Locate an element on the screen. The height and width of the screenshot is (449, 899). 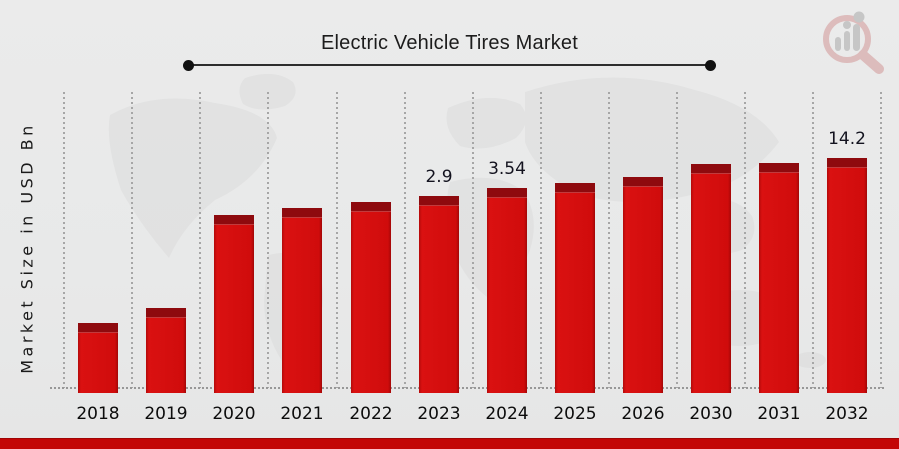
bar-2026 is located at coordinates (643, 285).